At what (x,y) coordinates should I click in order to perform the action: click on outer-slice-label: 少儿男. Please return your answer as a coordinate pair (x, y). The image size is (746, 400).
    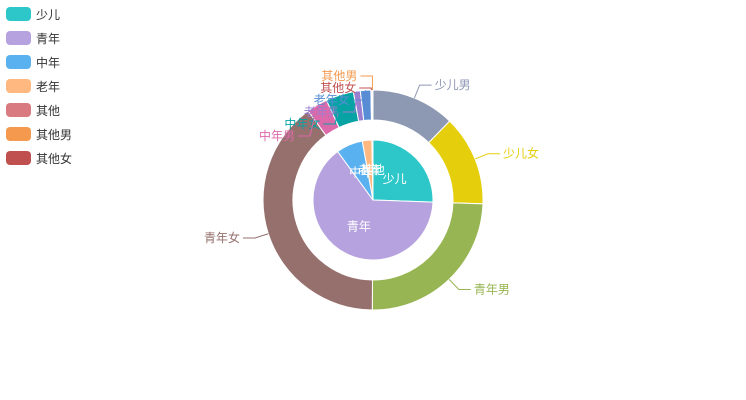
    Looking at the image, I should click on (453, 85).